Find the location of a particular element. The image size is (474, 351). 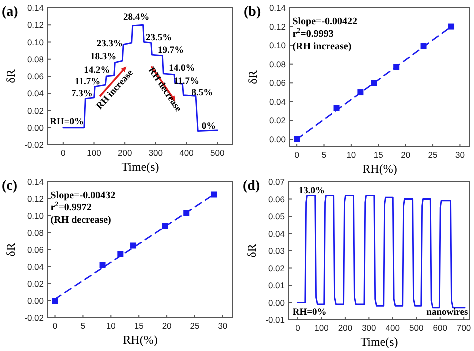

annotation: 28.4% is located at coordinates (137, 18).